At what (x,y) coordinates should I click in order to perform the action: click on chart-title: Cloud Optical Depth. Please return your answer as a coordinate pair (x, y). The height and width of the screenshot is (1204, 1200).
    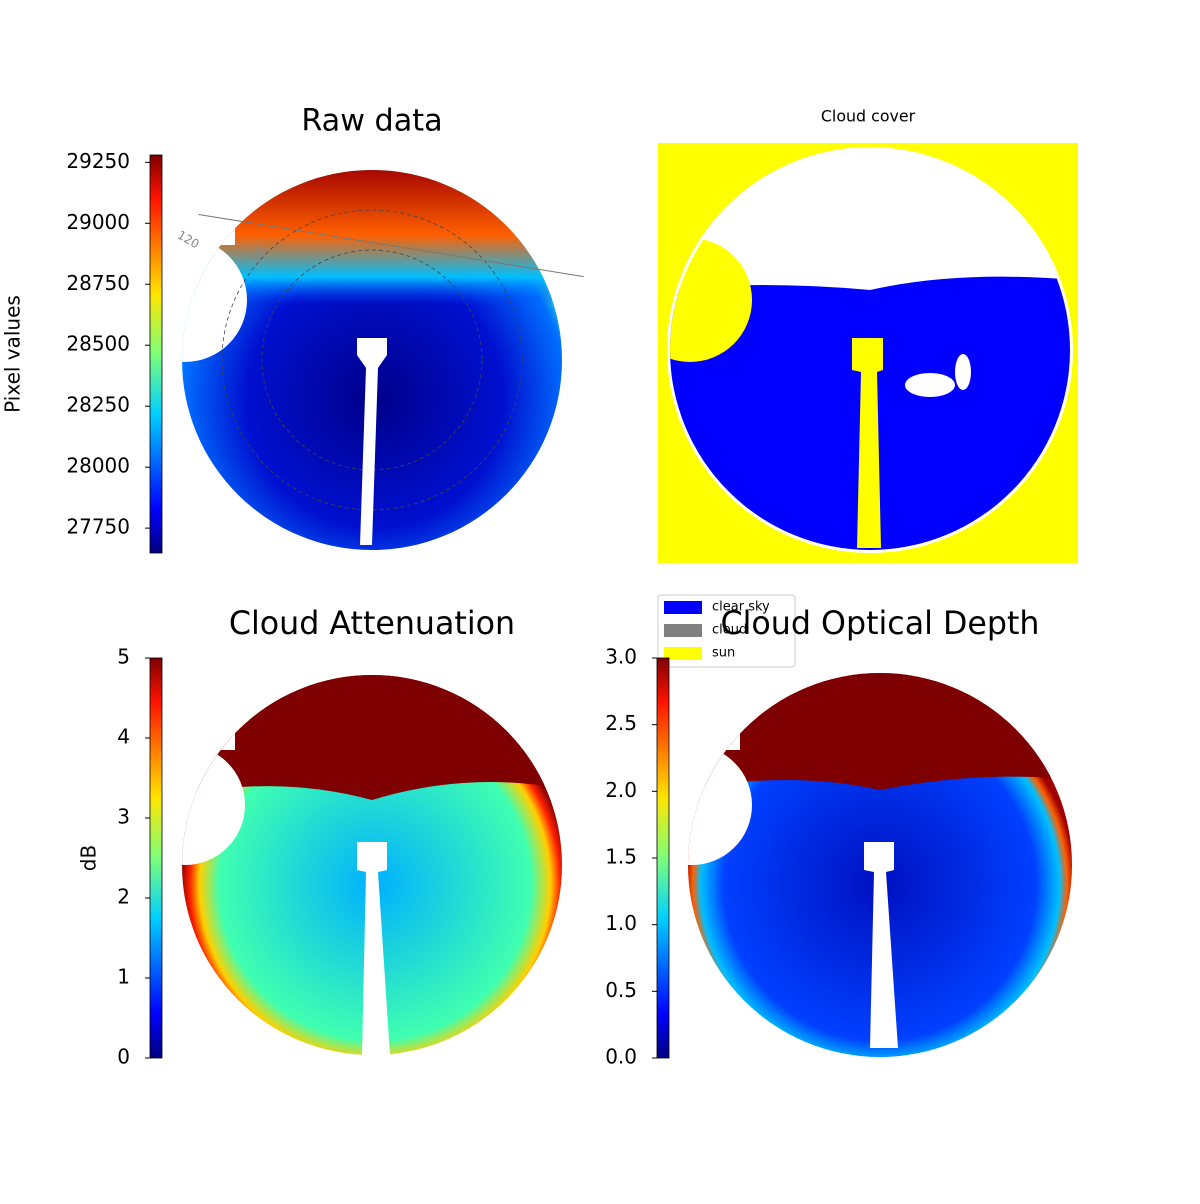
    Looking at the image, I should click on (880, 624).